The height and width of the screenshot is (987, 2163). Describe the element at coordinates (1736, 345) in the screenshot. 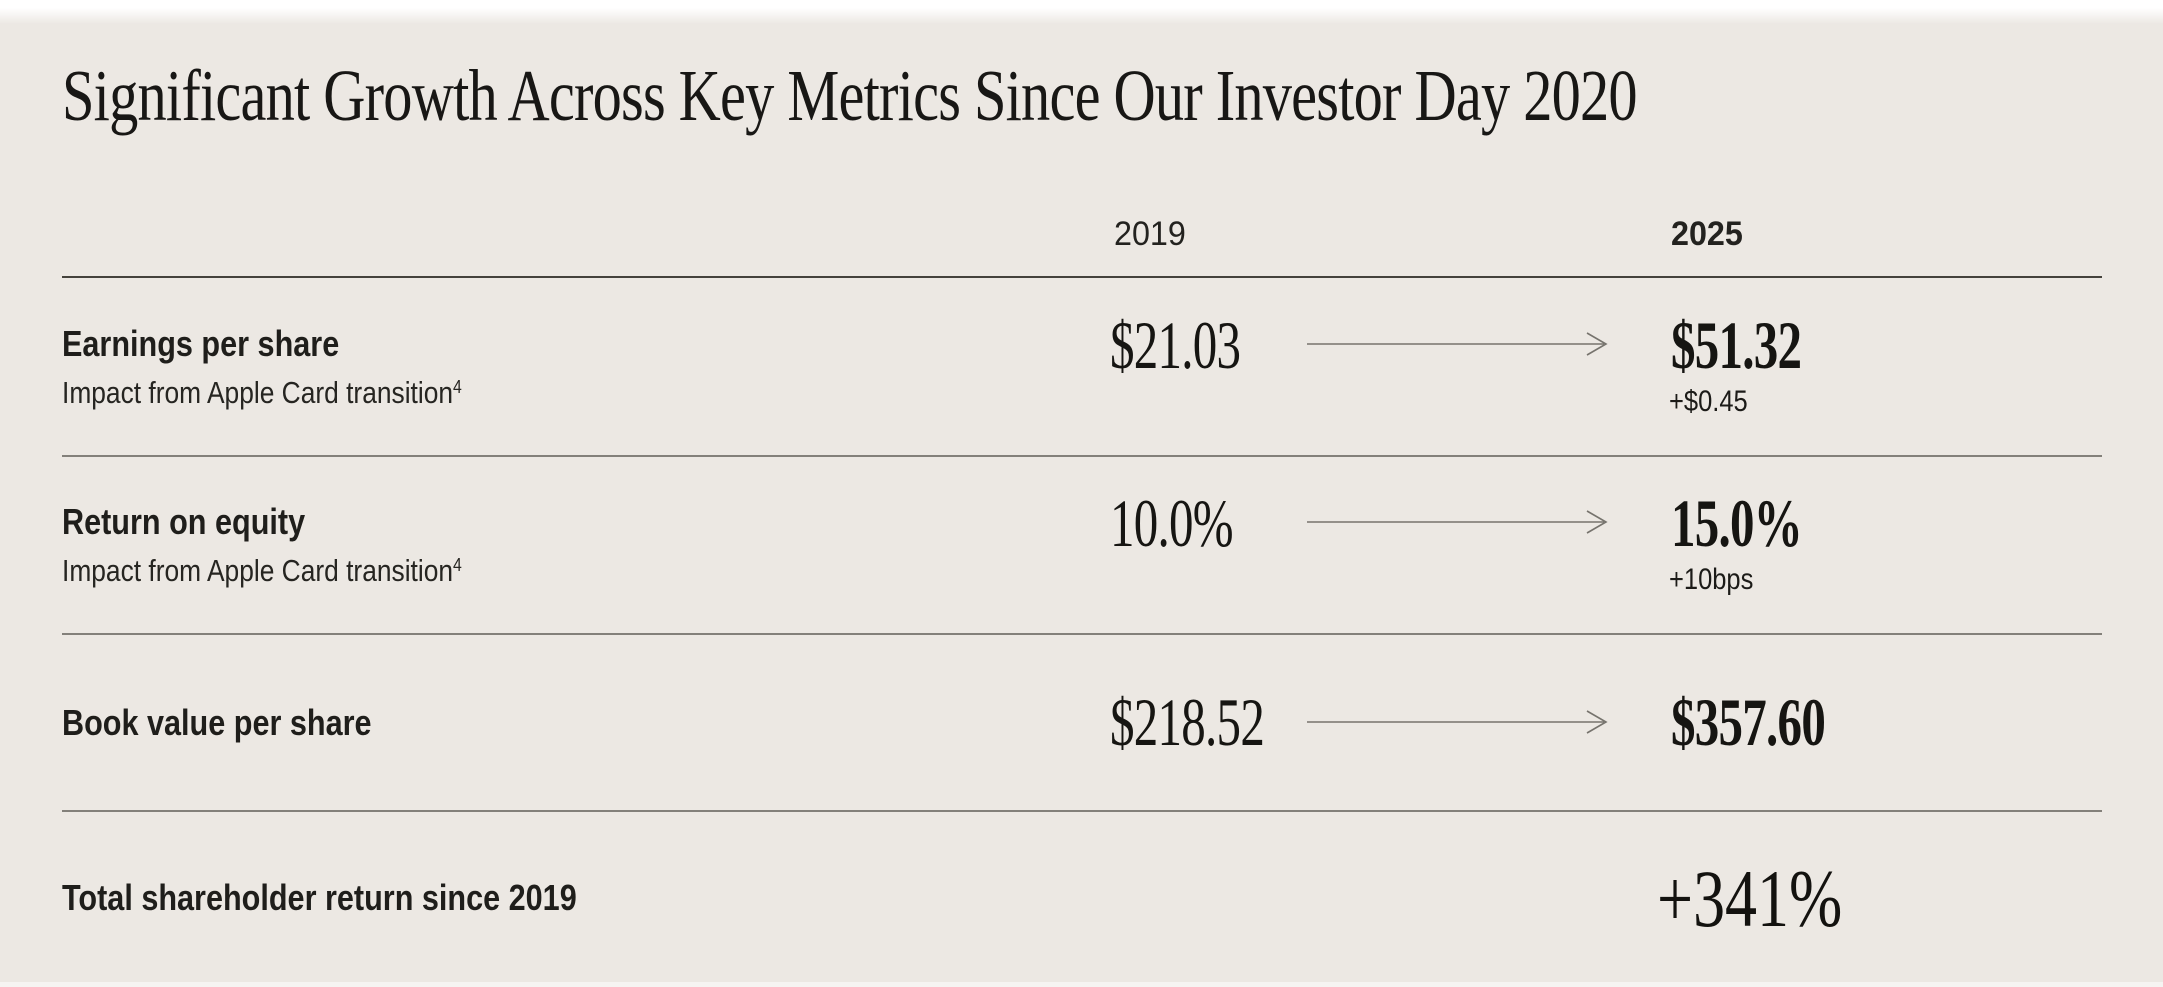

I see `value-2025-eps: $51.32` at that location.